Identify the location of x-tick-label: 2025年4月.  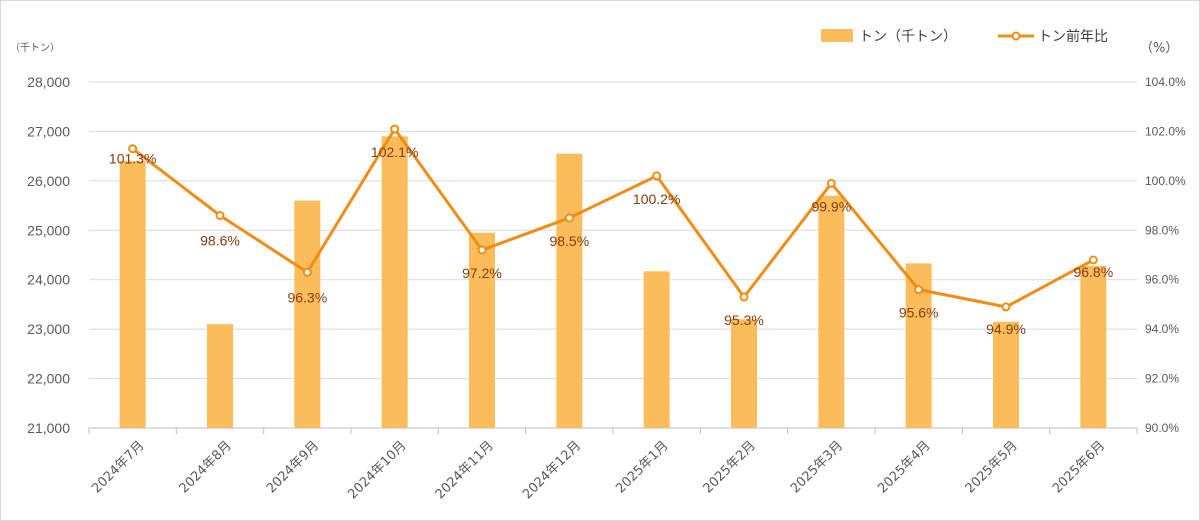
(904, 467).